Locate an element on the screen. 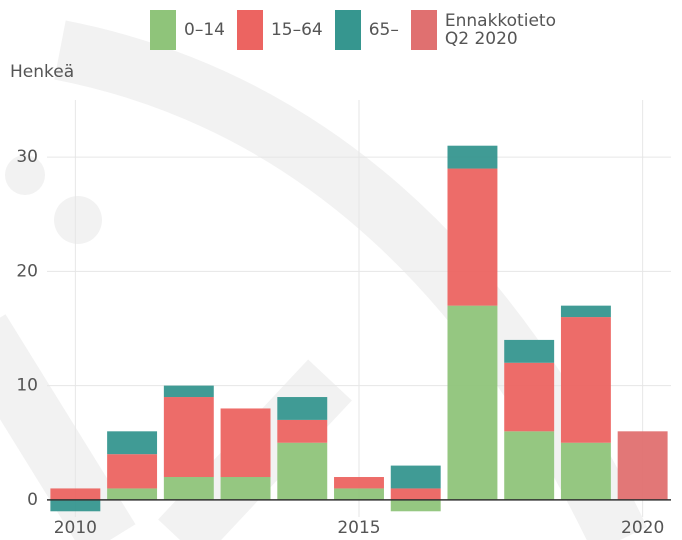  x-tick-label: 2020 is located at coordinates (642, 528).